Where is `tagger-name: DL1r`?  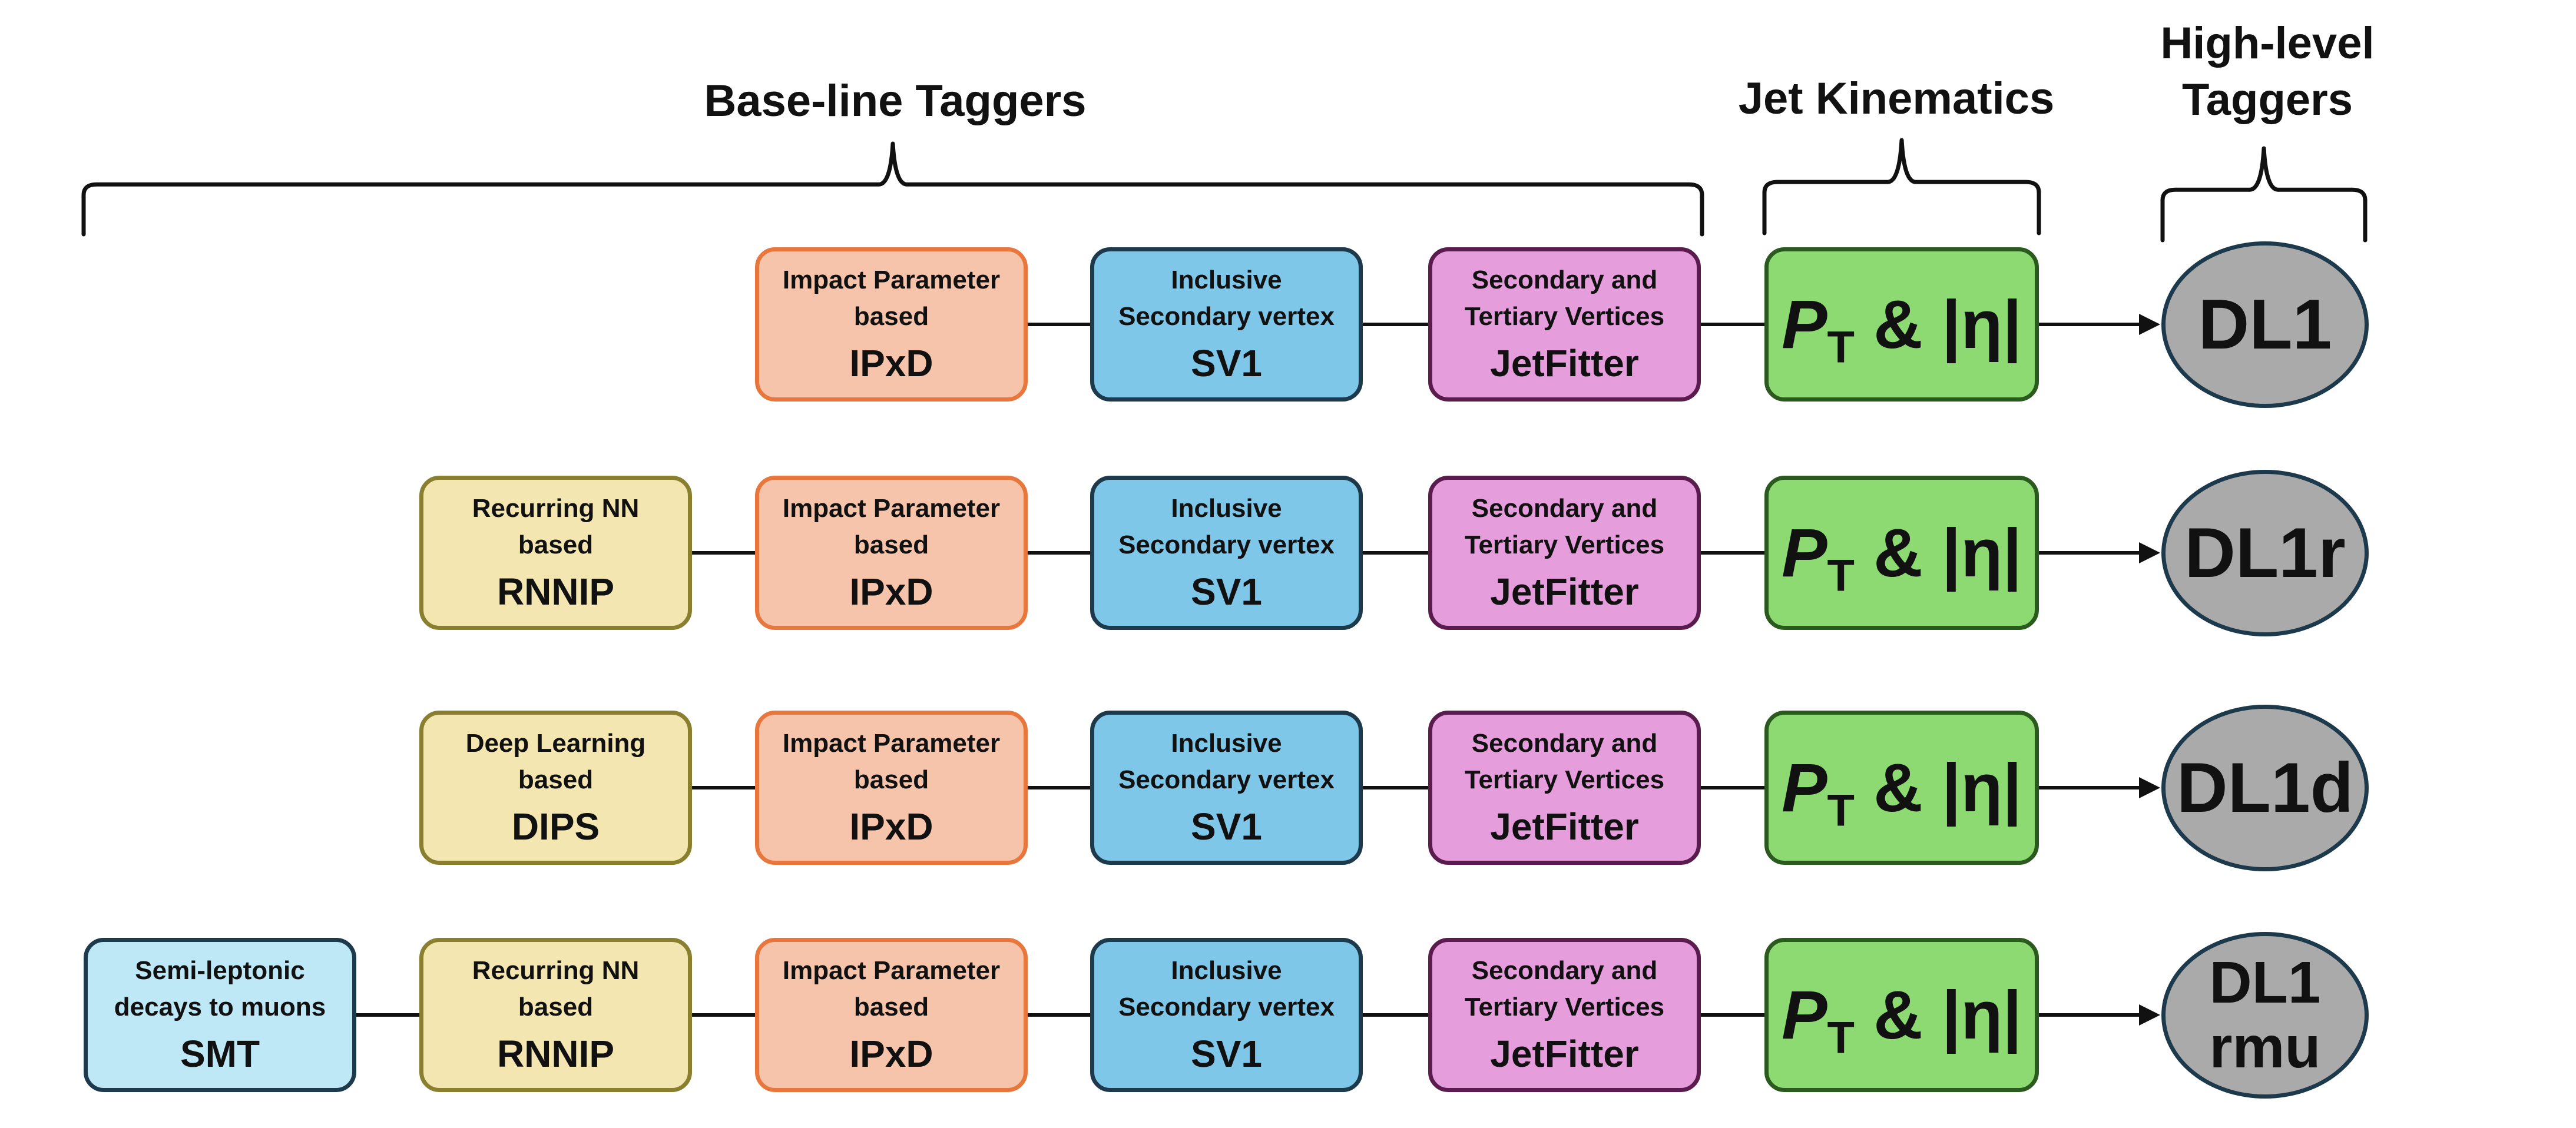 tagger-name: DL1r is located at coordinates (2265, 552).